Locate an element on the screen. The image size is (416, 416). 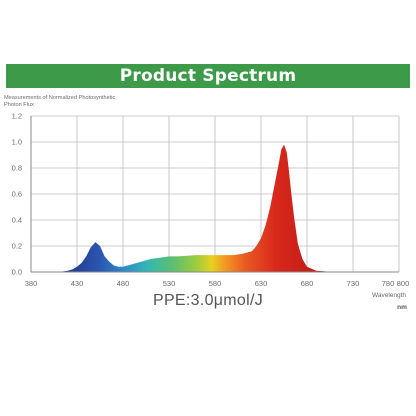
y-tick-label: 0.8 is located at coordinates (17, 168).